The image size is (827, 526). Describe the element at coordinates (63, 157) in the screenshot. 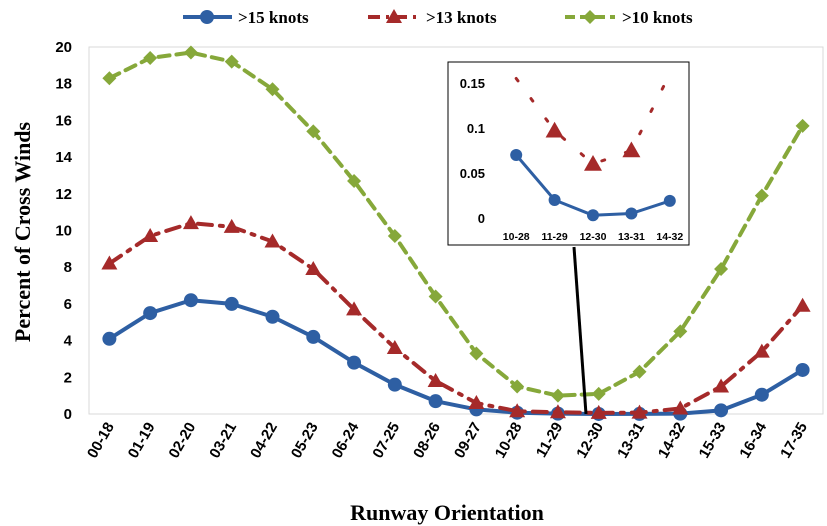

I see `y-tick-label: 14` at that location.